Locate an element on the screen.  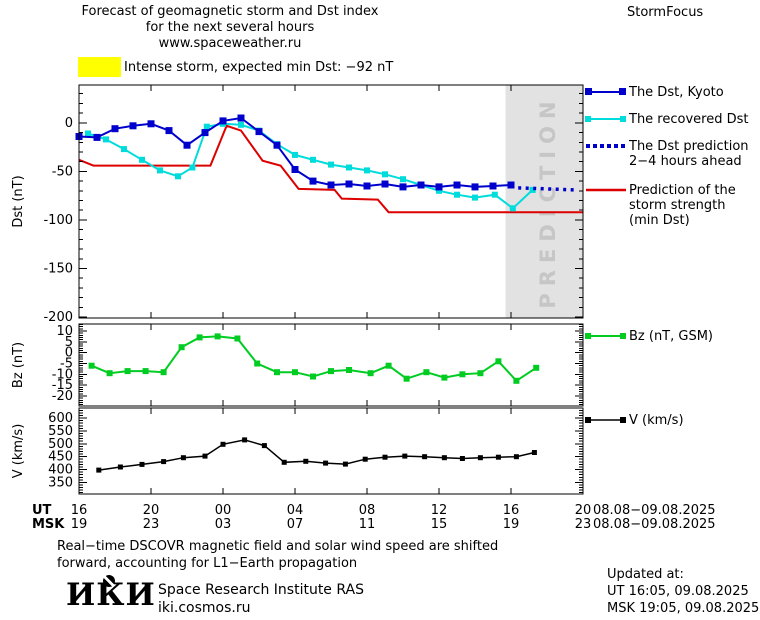
iki-logo: ИК И is located at coordinates (111, 594).